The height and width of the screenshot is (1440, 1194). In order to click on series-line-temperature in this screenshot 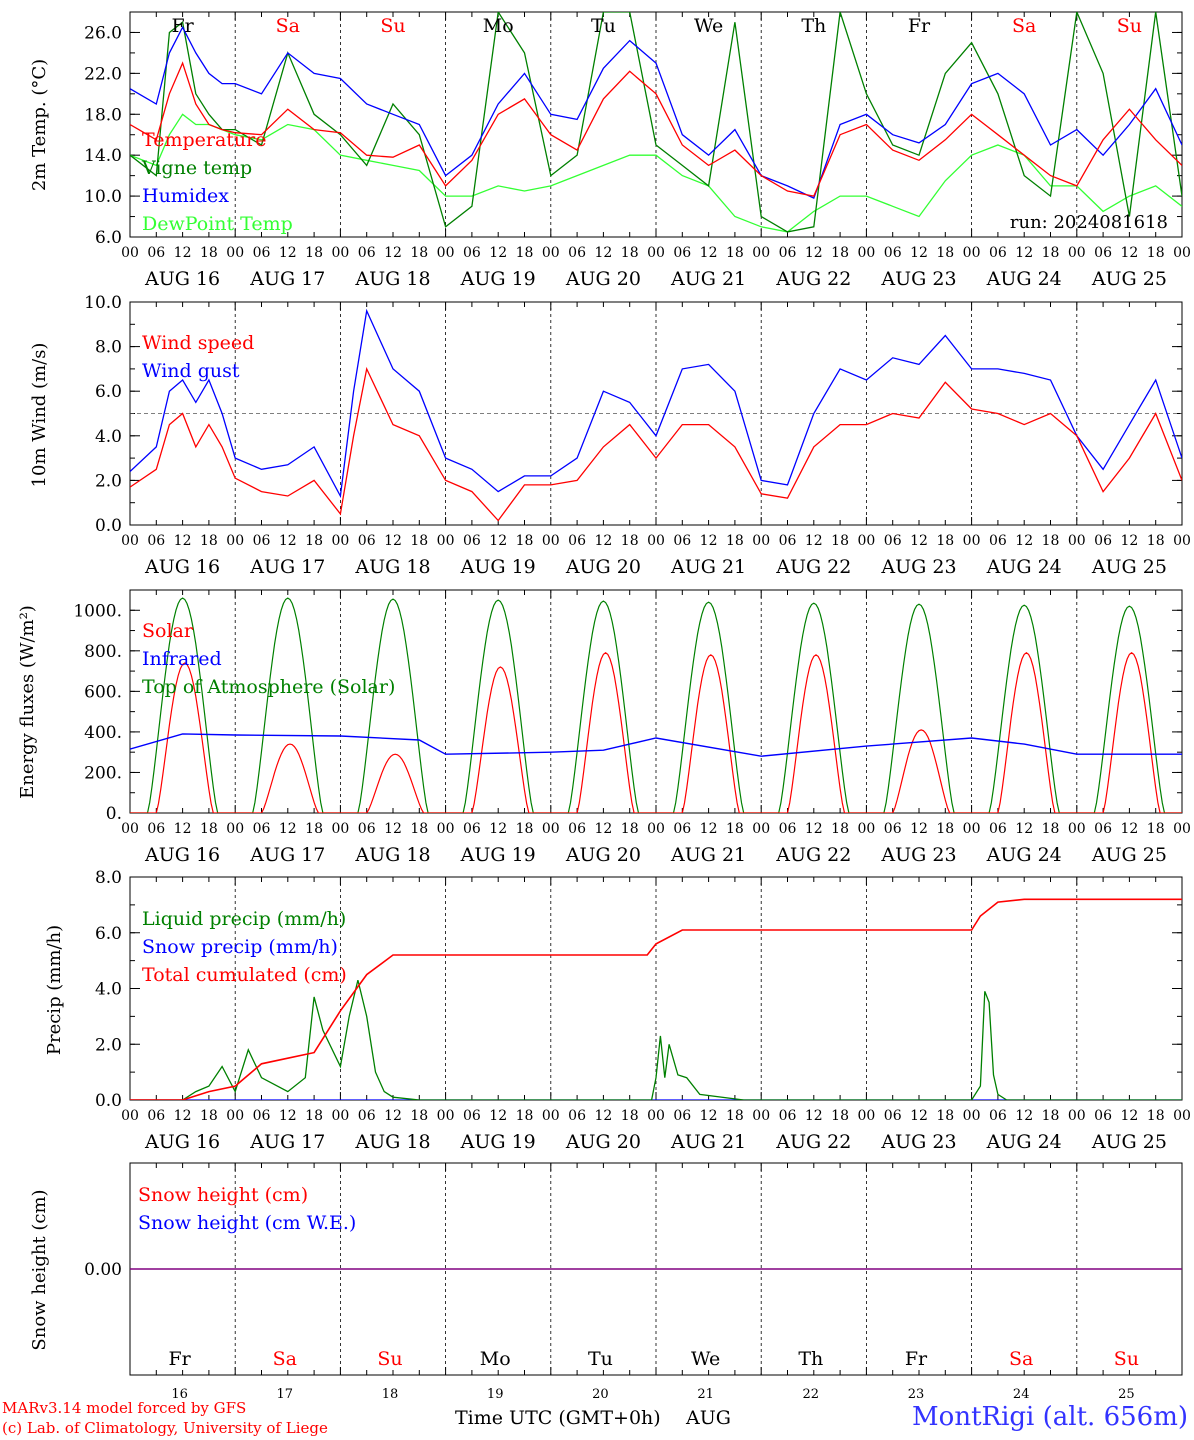, I will do `click(656, 129)`.